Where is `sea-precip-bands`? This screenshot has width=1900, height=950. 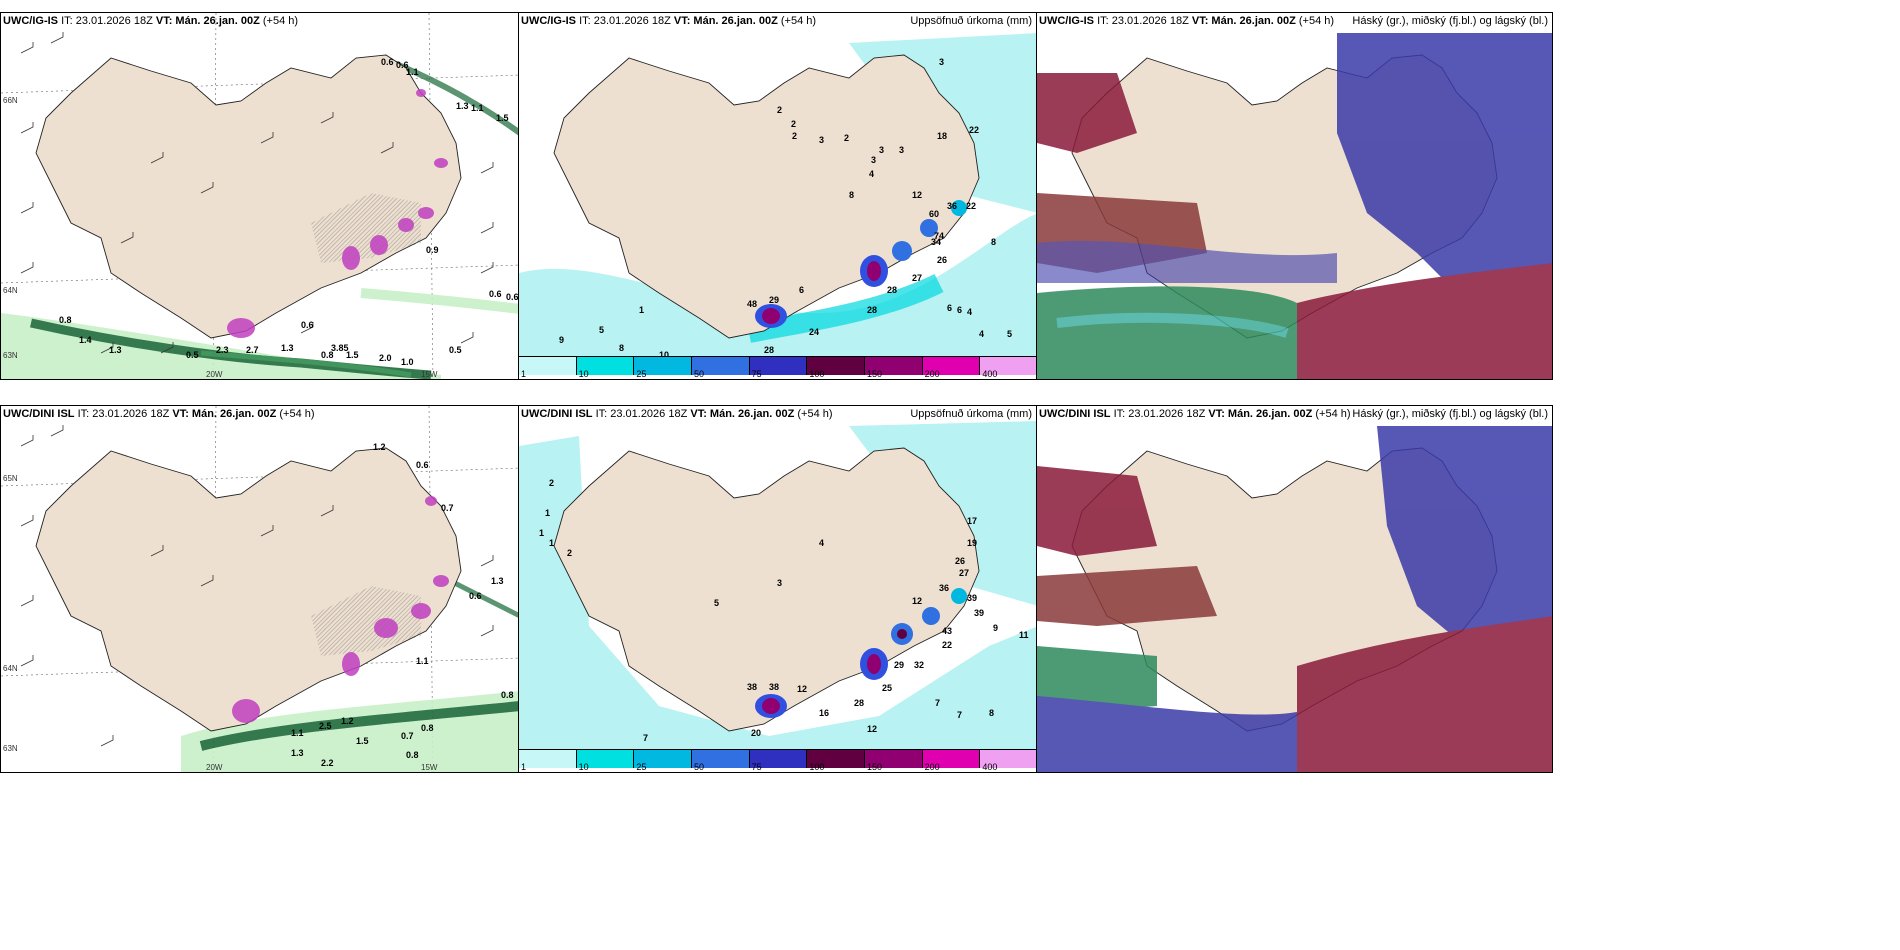
sea-precip-bands is located at coordinates (259, 217).